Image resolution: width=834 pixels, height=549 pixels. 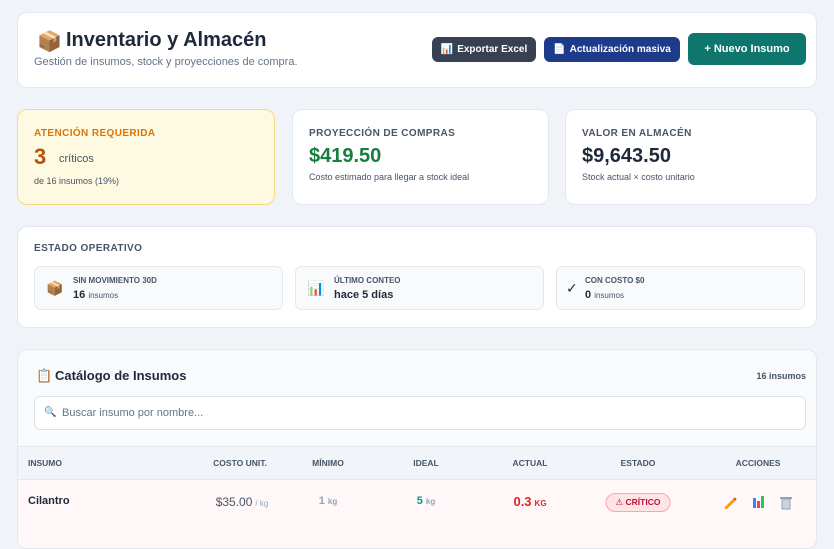 What do you see at coordinates (572, 288) in the screenshot?
I see `icon: ✓` at bounding box center [572, 288].